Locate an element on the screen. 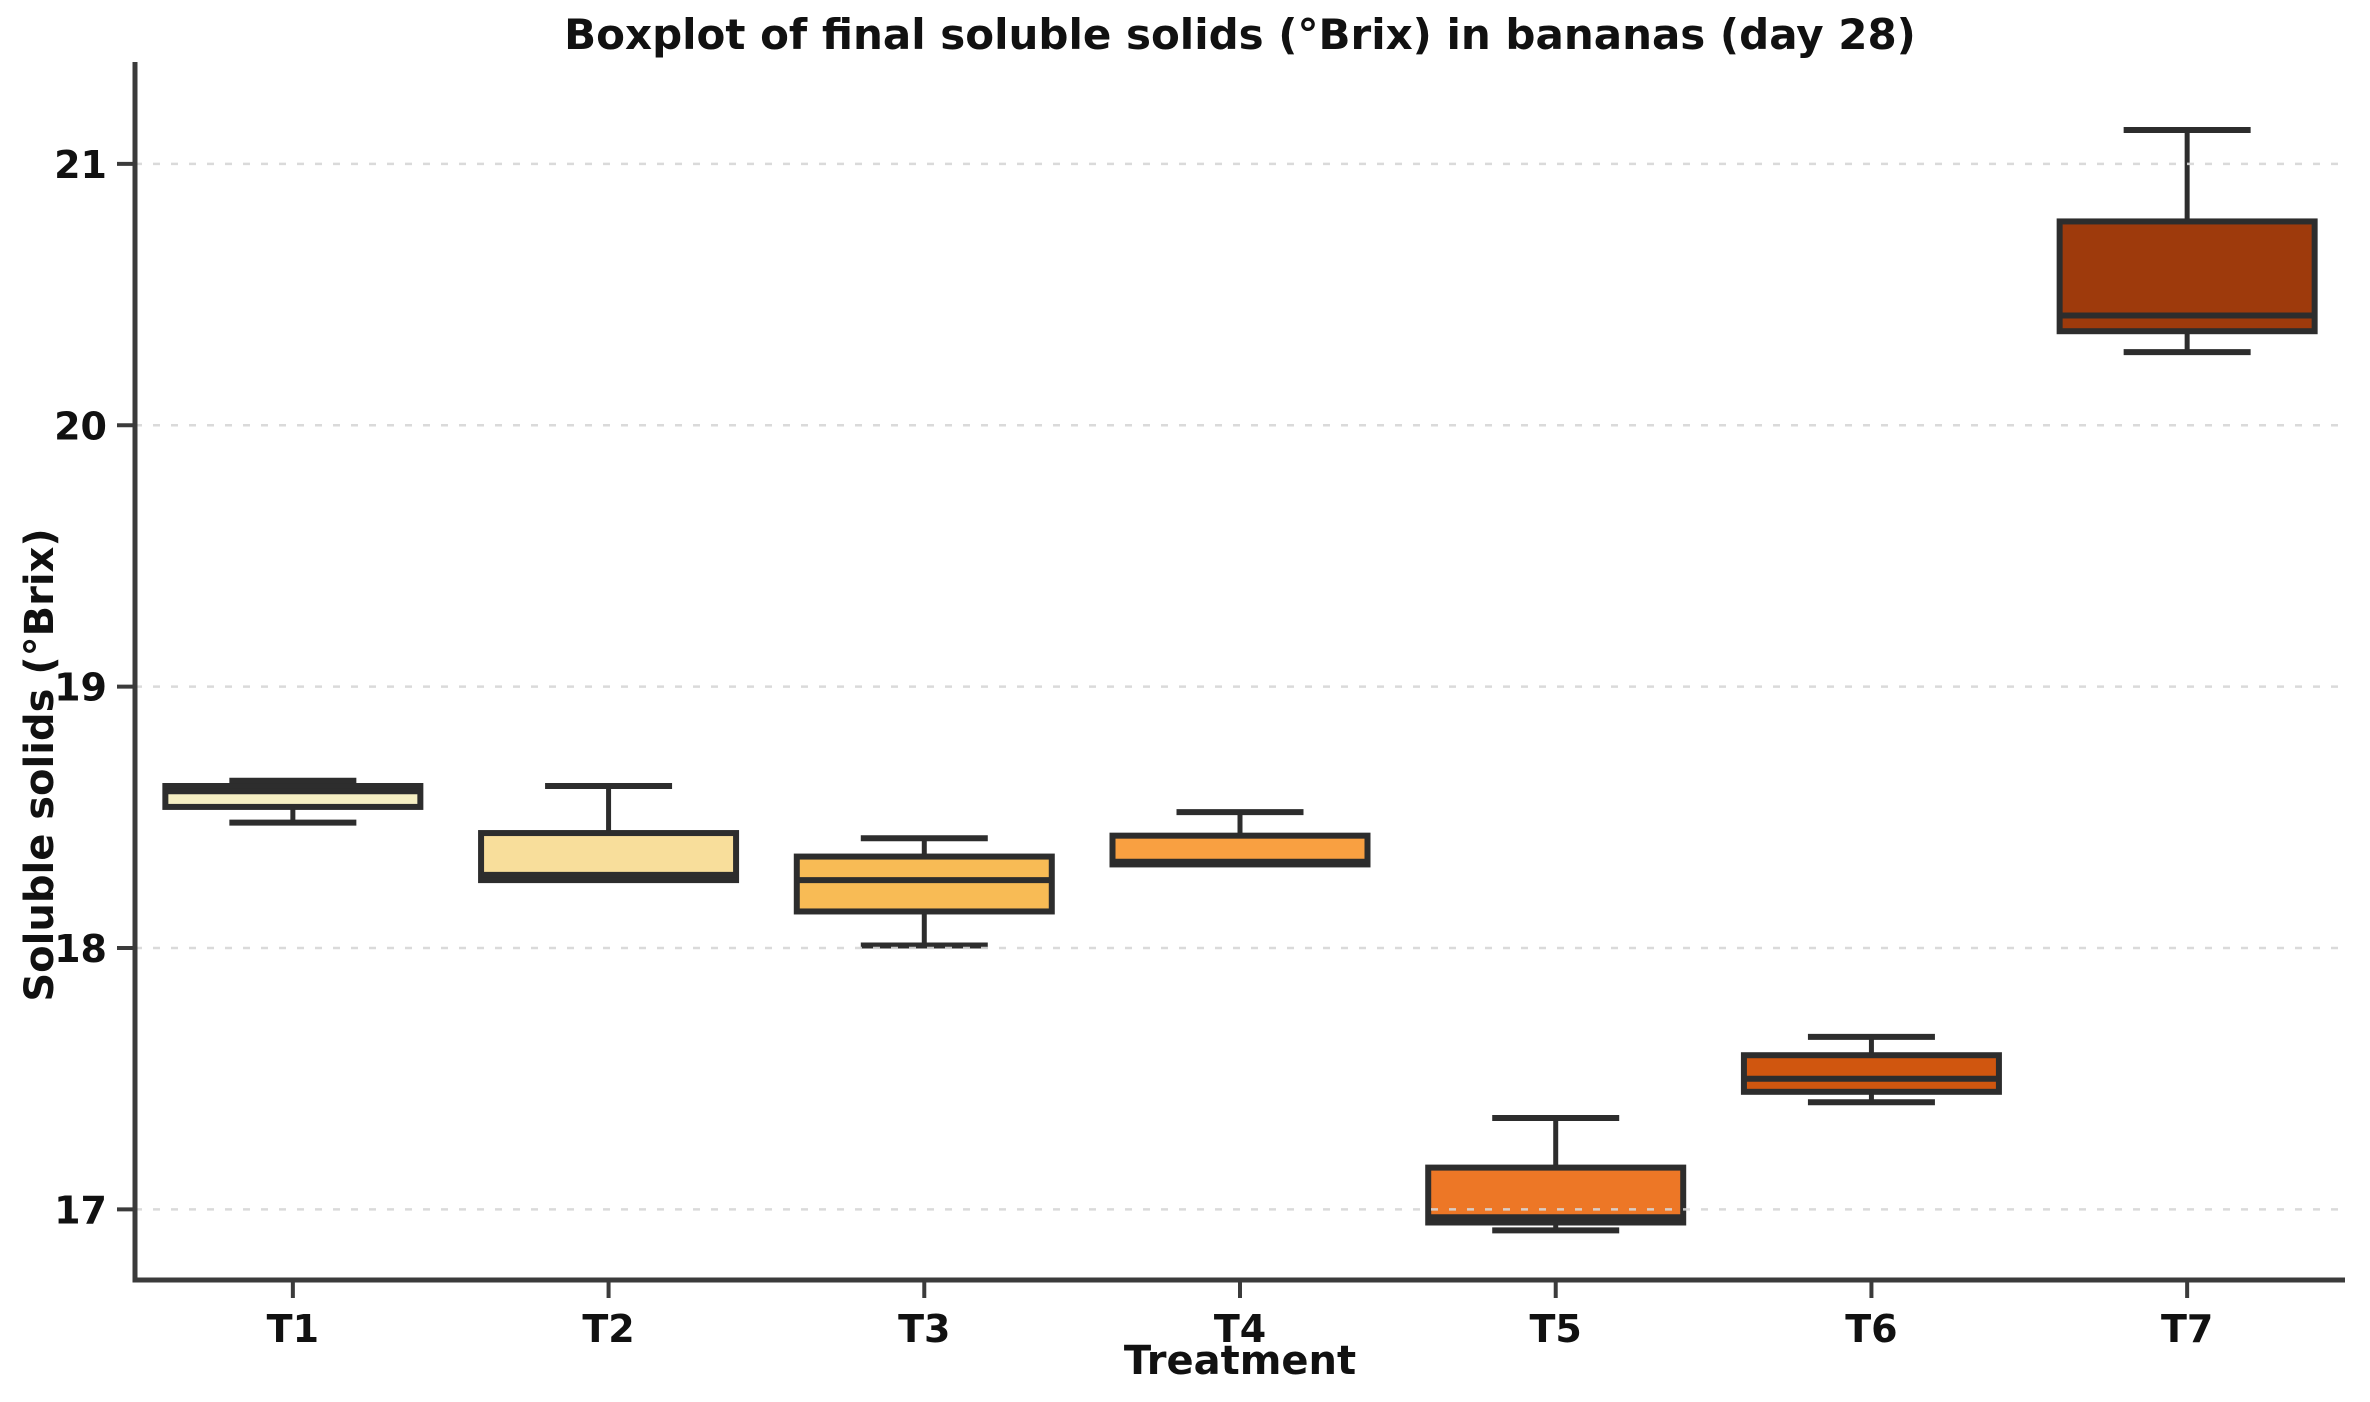 The image size is (2370, 1402). y-tick-label: 19 is located at coordinates (80, 688).